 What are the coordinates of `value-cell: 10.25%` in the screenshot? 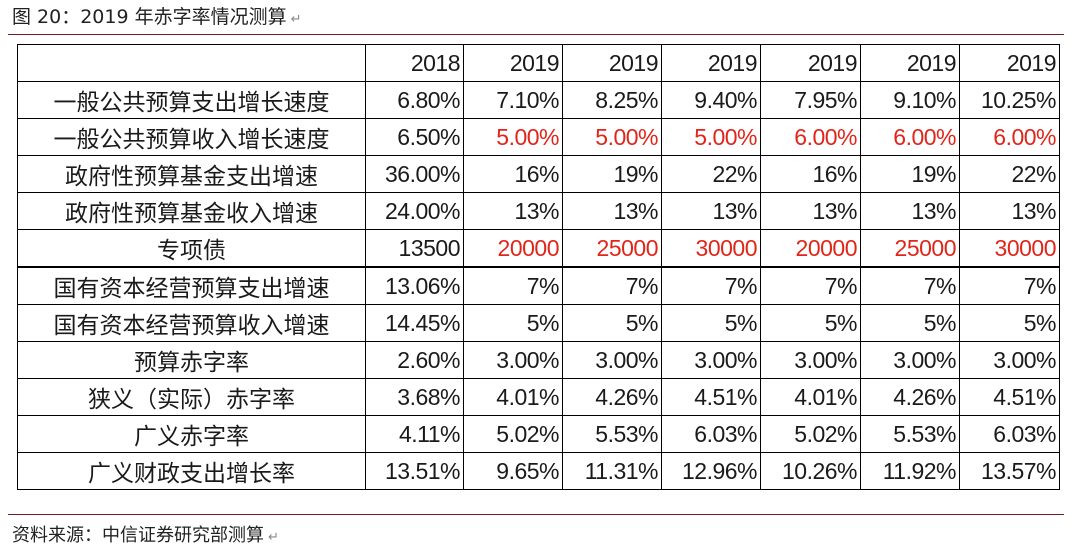 It's located at (1009, 100).